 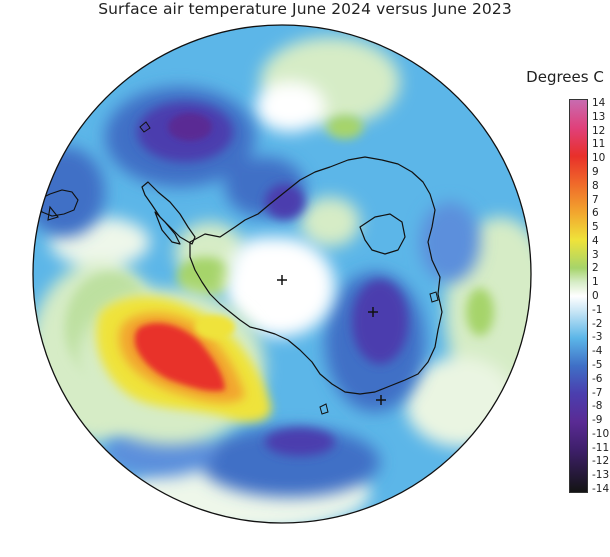 What do you see at coordinates (601, 447) in the screenshot?
I see `colorbar-tick-label: -11` at bounding box center [601, 447].